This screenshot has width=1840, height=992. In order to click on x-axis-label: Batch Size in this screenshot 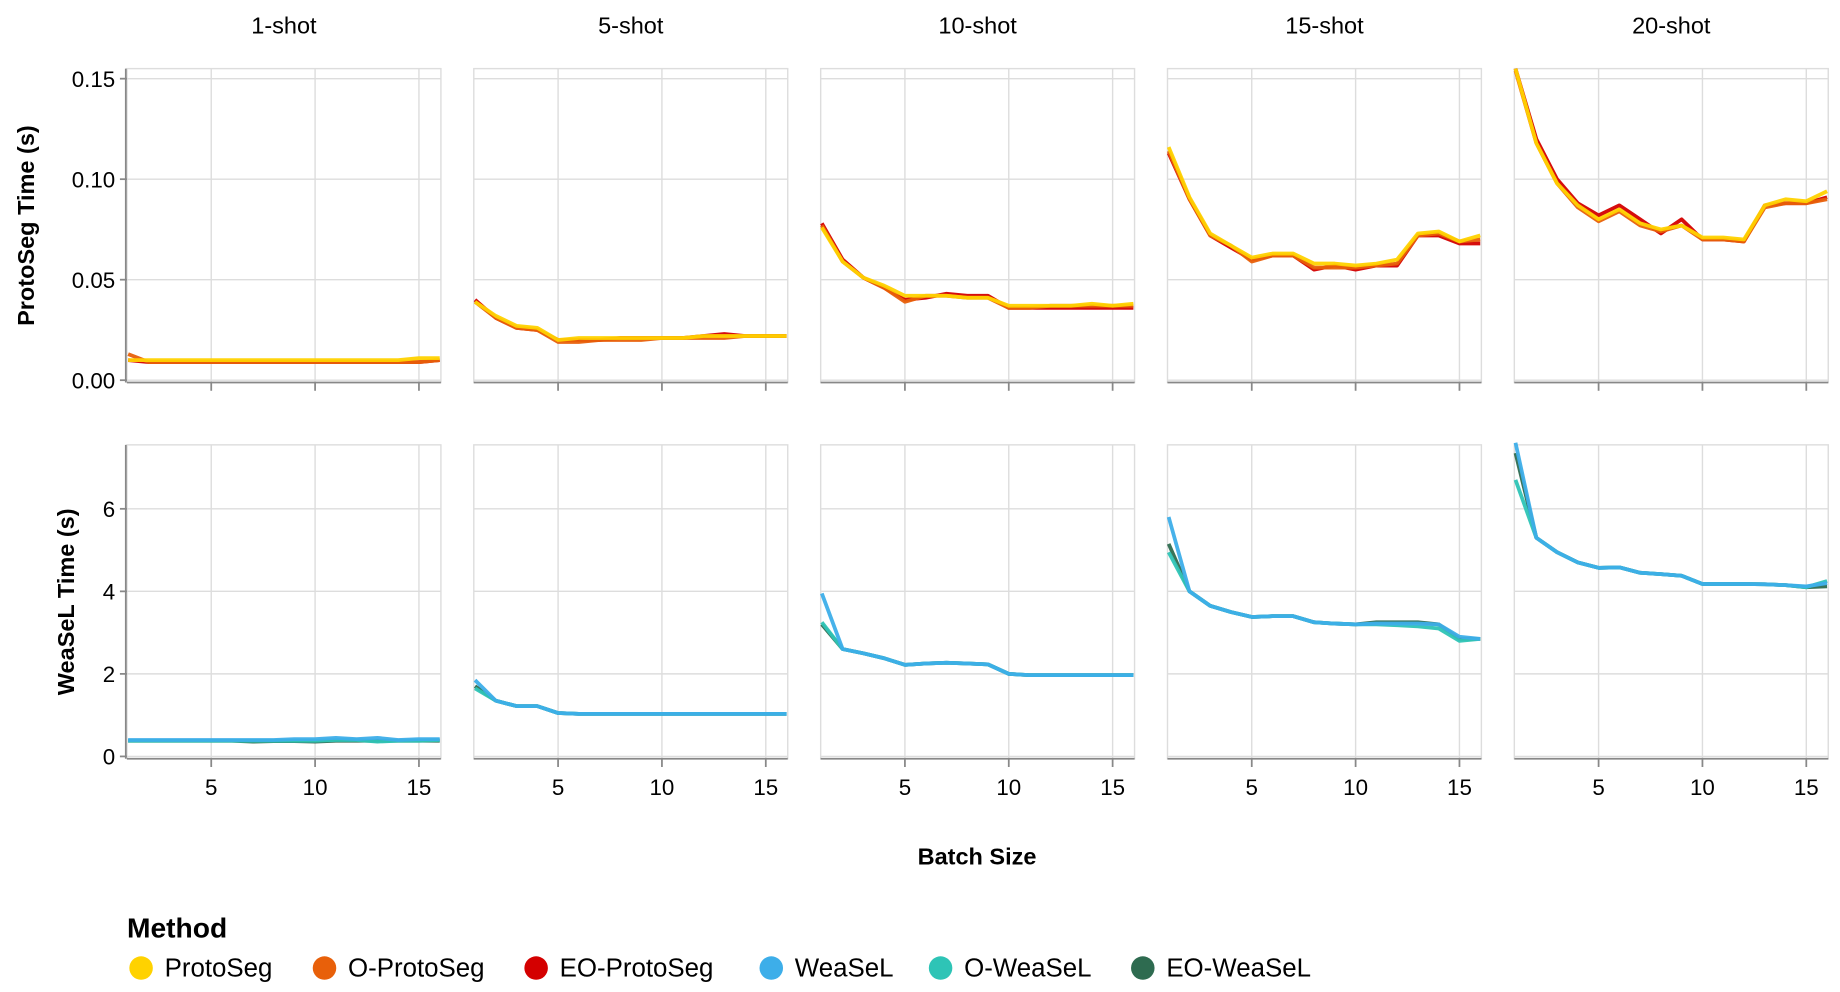, I will do `click(977, 857)`.